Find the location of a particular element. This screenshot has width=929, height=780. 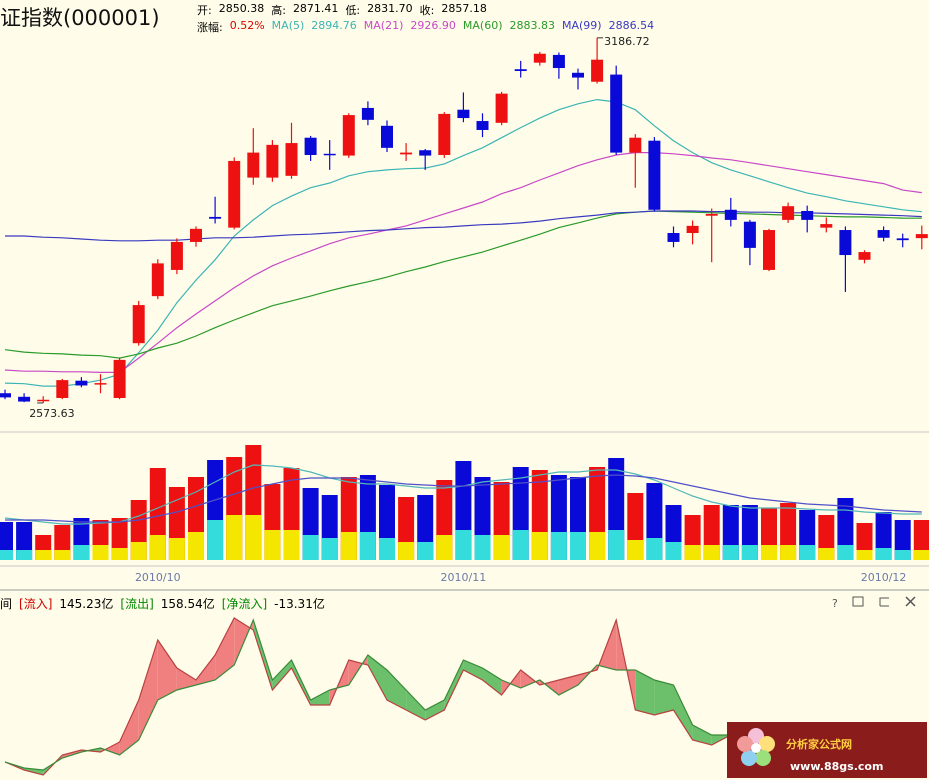

watermark-title: 分析家公式网 is located at coordinates (819, 744).